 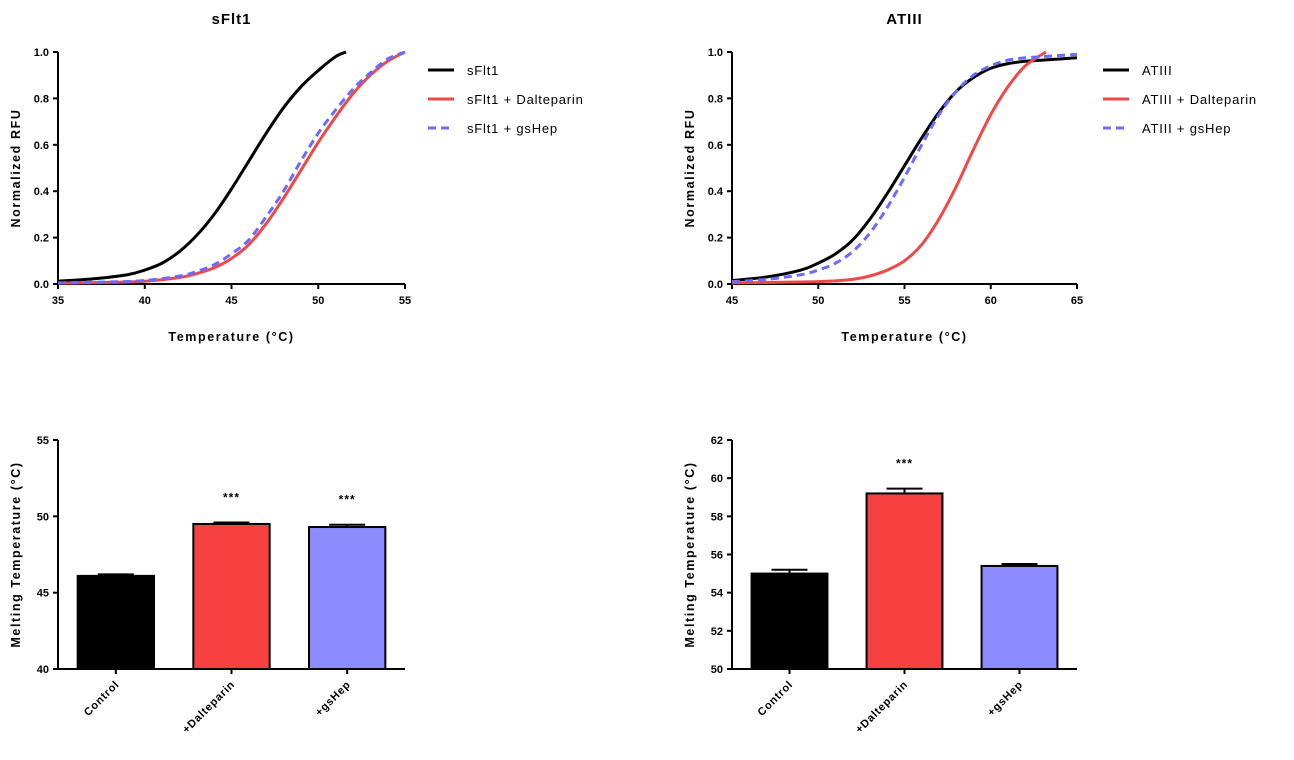 I want to click on series-line-sflt1-gshep, so click(x=231, y=167).